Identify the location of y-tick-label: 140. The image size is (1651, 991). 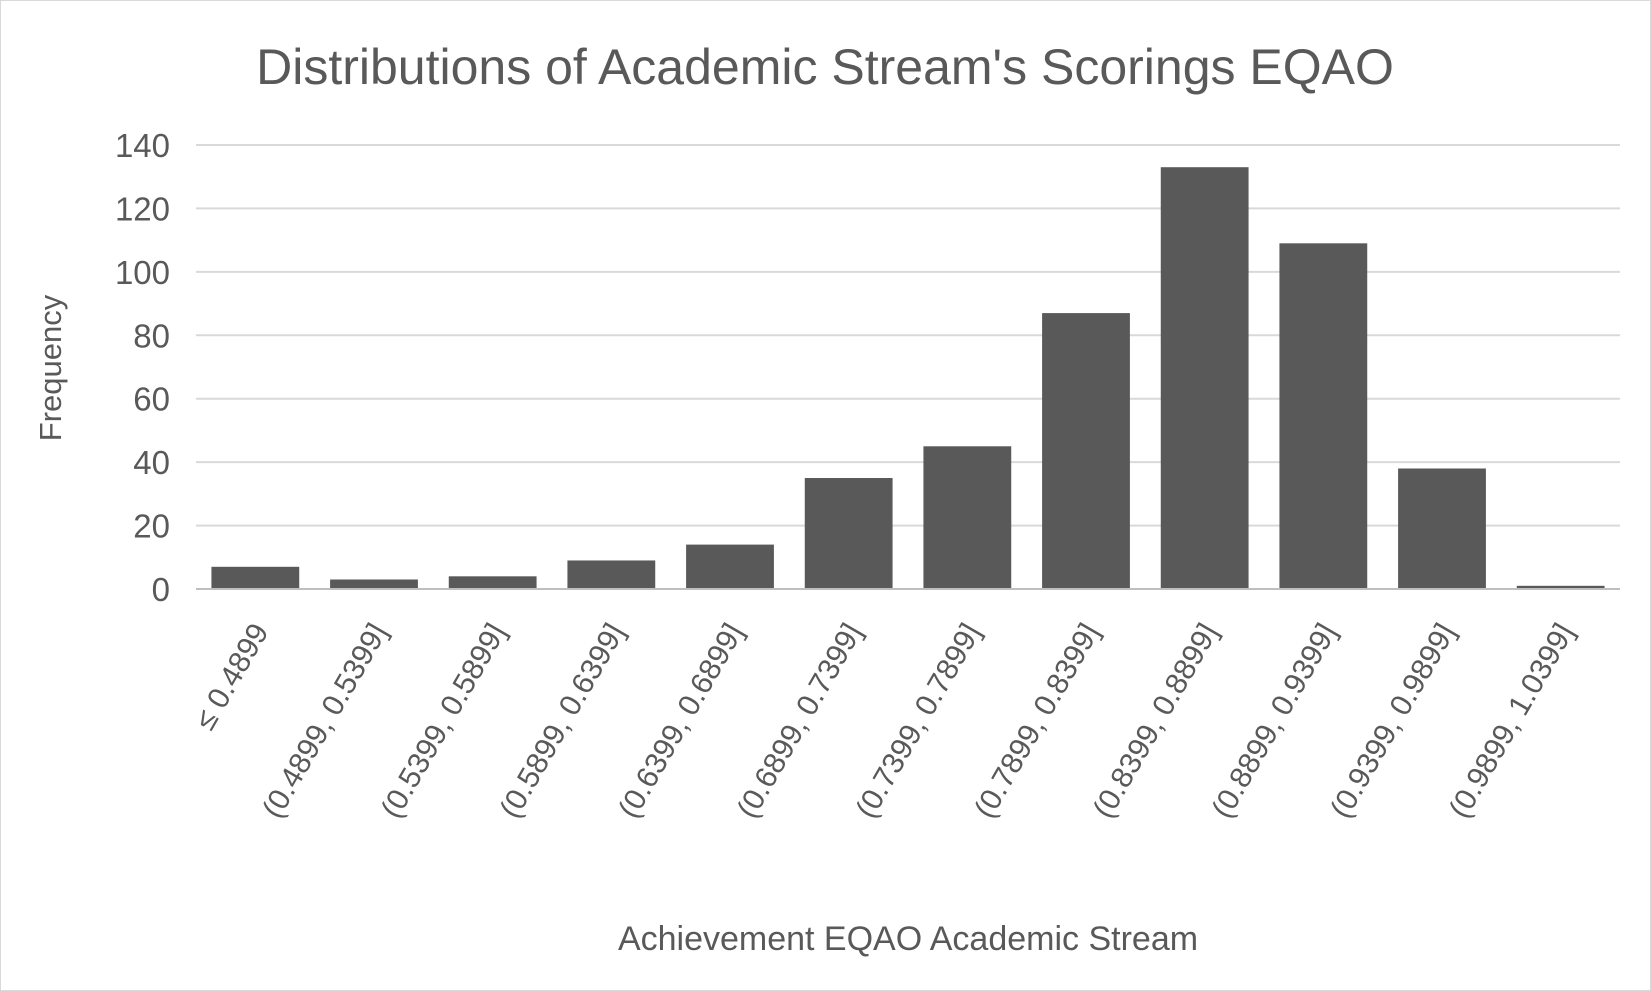
(142, 145).